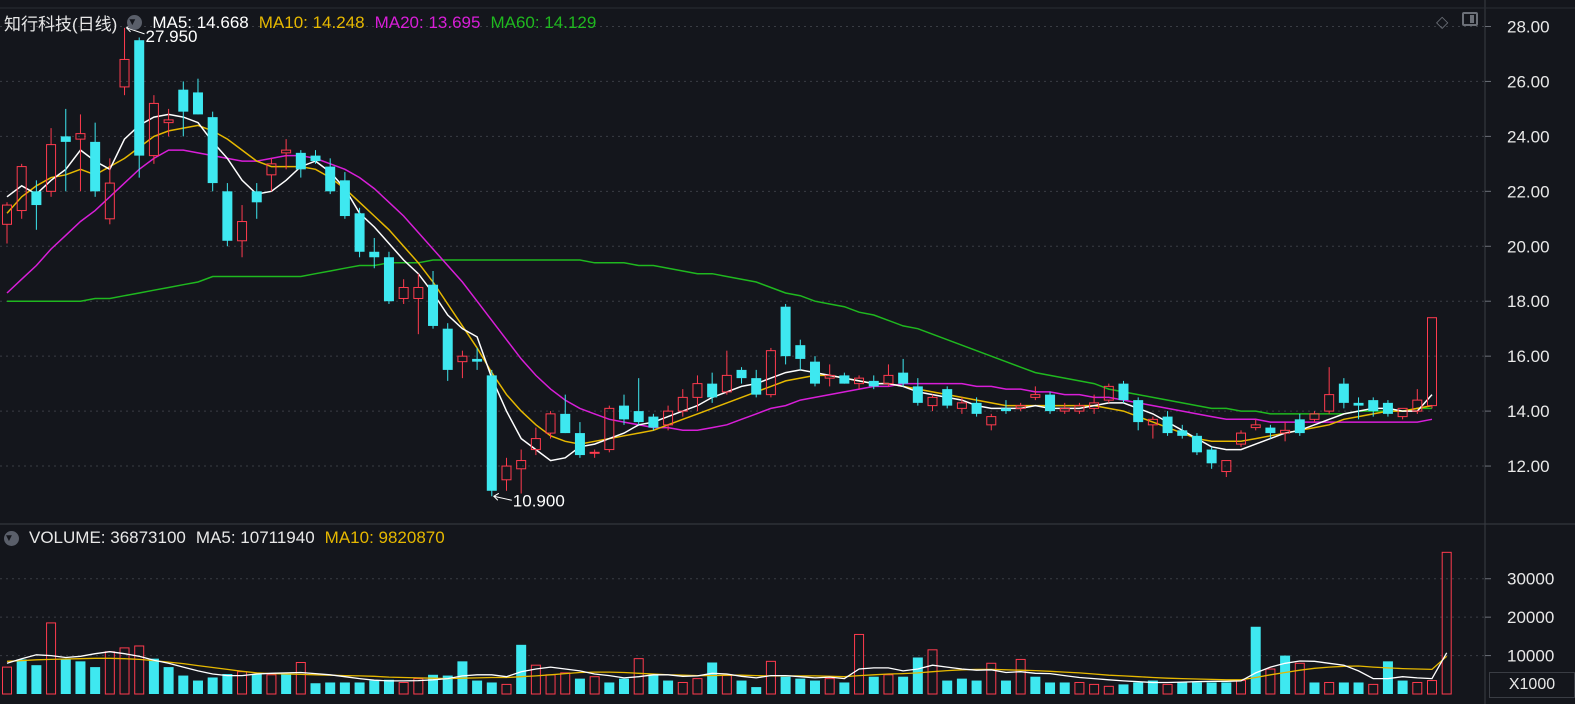 The image size is (1575, 704). What do you see at coordinates (1530, 579) in the screenshot?
I see `volume-tick-label: 30000` at bounding box center [1530, 579].